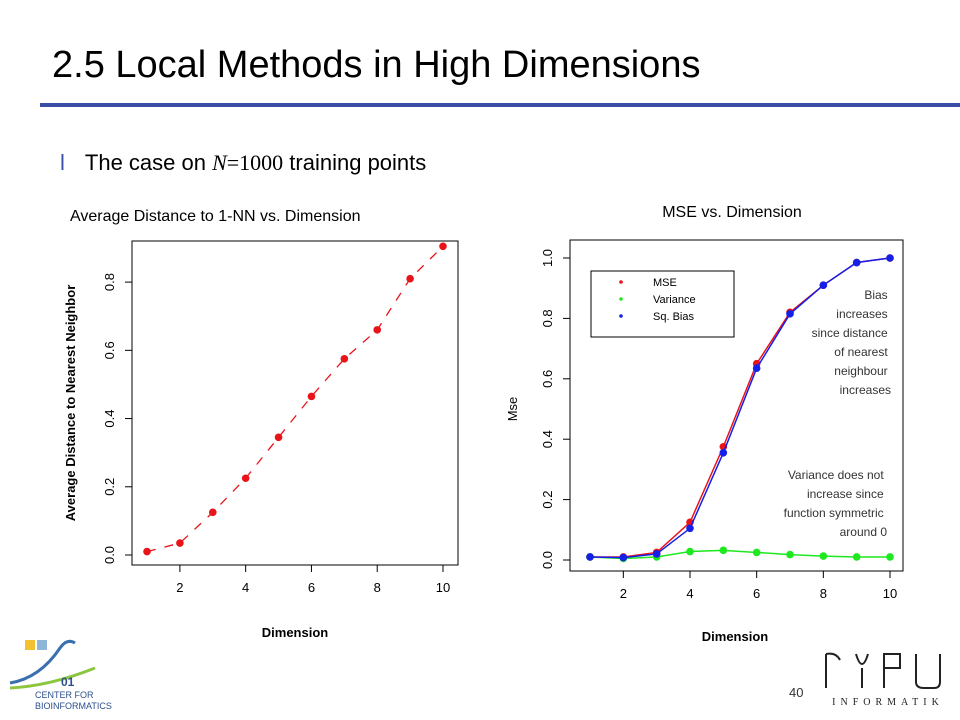 Image resolution: width=960 pixels, height=720 pixels. I want to click on series-line-sq-bias, so click(740, 408).